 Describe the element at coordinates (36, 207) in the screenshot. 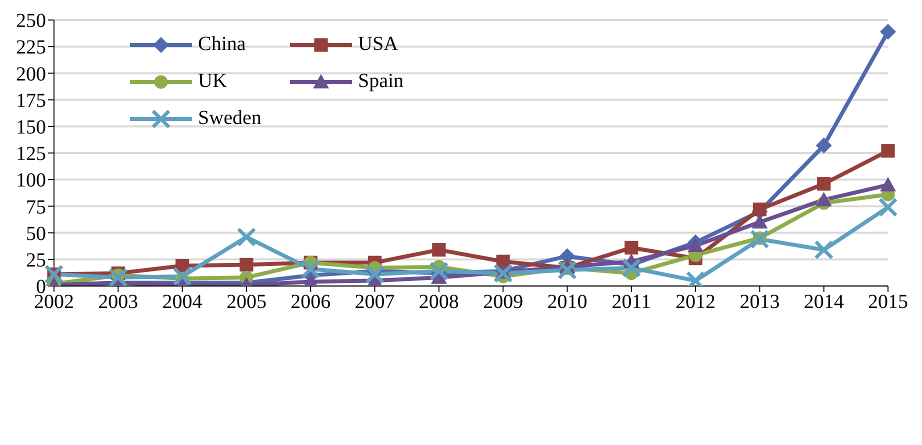

I see `y-tick-label: 75` at that location.